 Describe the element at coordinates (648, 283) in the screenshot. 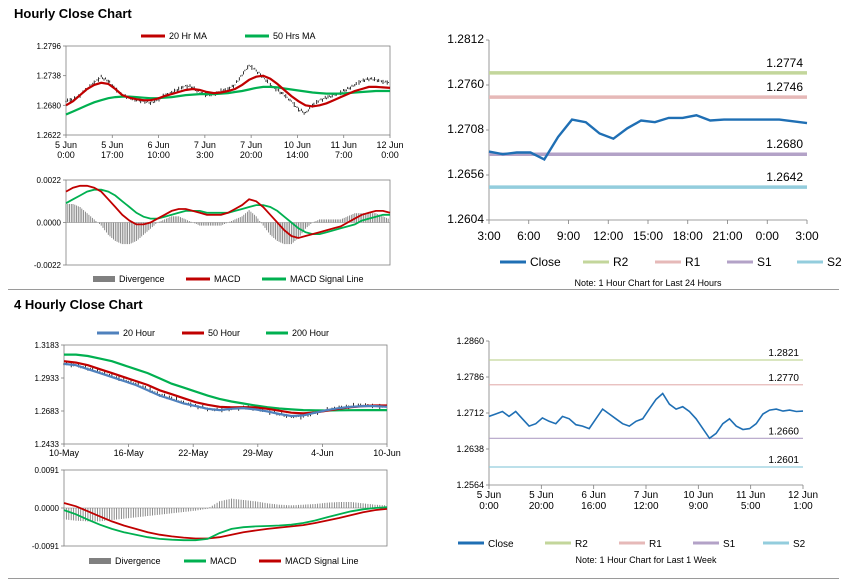

I see `hourly-levels-note: Note: 1 Hour Chart for Last 24 Hours` at that location.